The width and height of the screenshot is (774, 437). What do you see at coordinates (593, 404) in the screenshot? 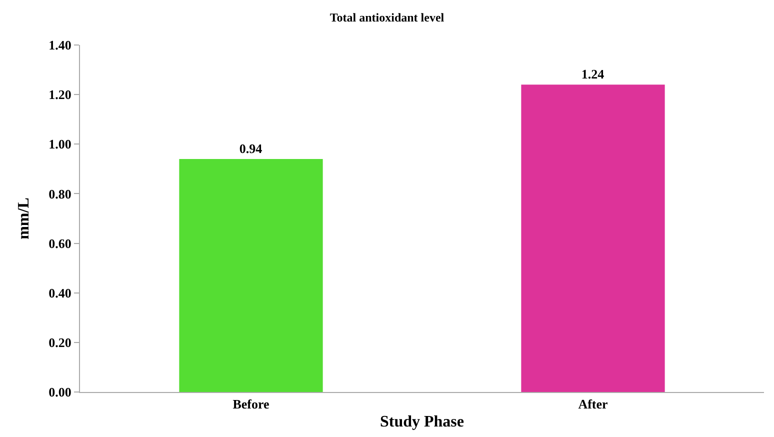
I see `x-tick-label: After` at bounding box center [593, 404].